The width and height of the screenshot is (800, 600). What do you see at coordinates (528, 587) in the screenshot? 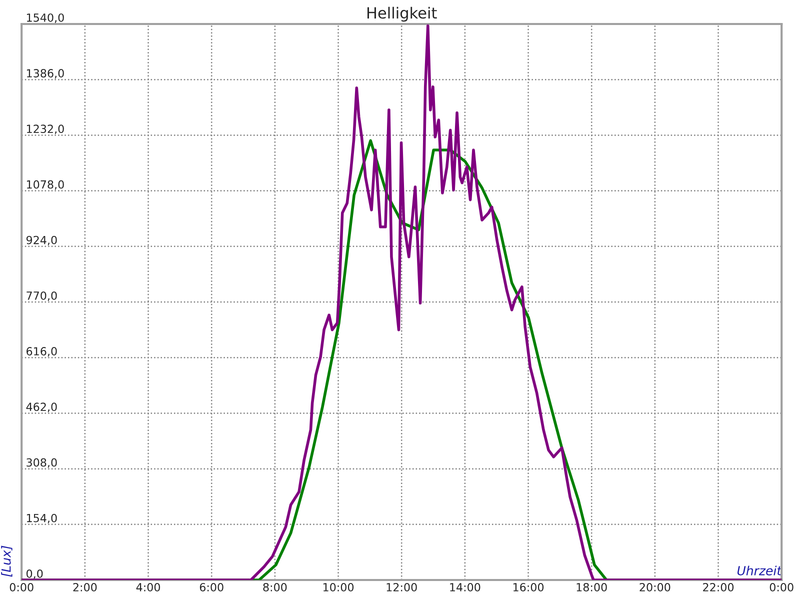
I see `x-tick-label: 16:00` at bounding box center [528, 587].